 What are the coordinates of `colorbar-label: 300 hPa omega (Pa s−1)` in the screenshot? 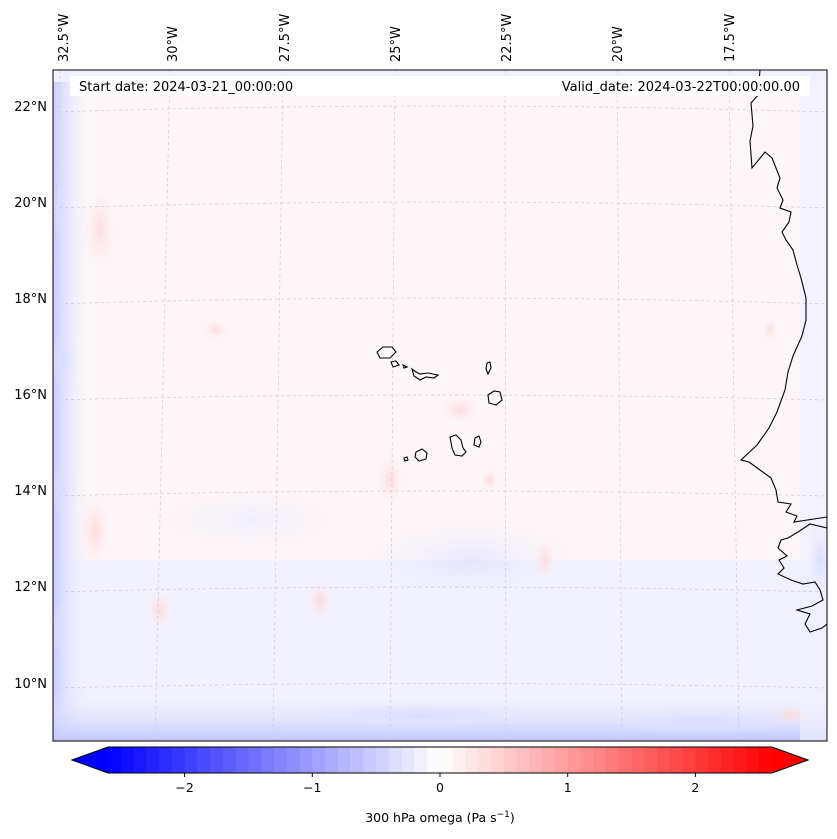 It's located at (440, 817).